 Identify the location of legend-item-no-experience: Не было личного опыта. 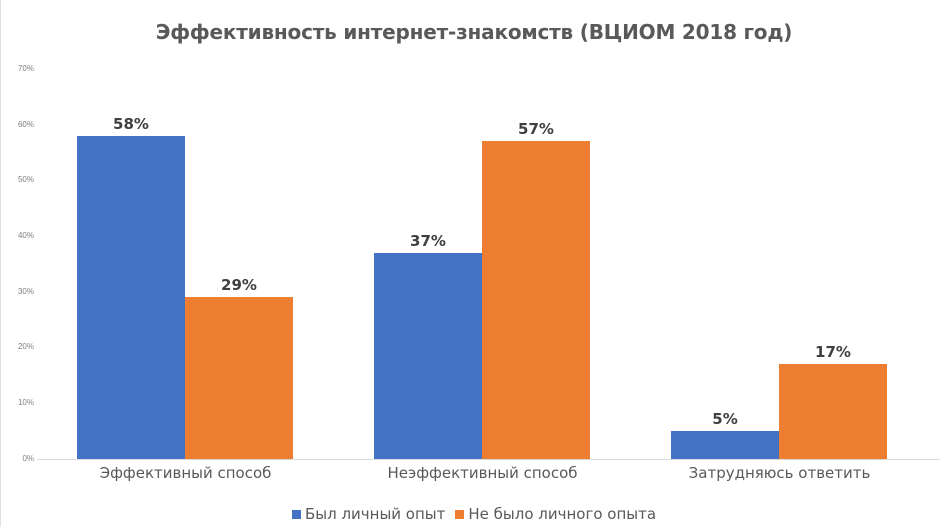
(555, 514).